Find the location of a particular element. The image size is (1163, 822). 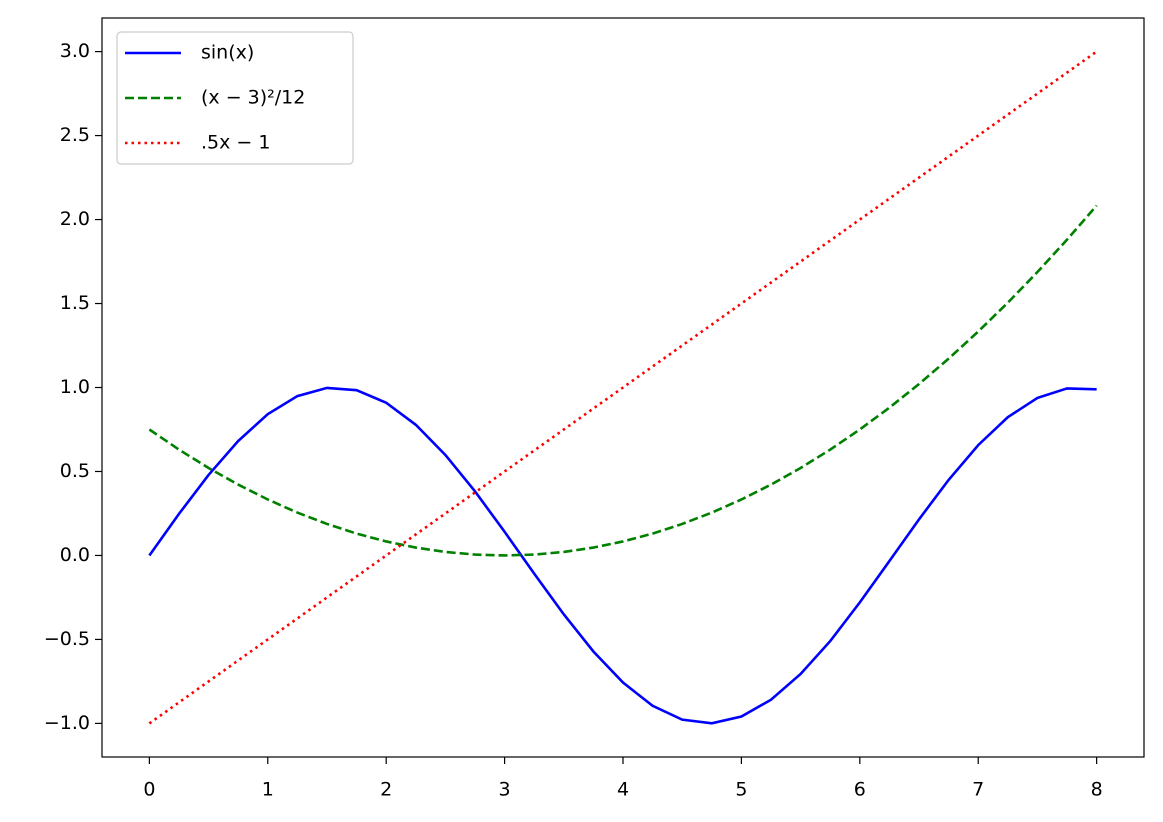

y-tick-label: 1.0 is located at coordinates (75, 387).